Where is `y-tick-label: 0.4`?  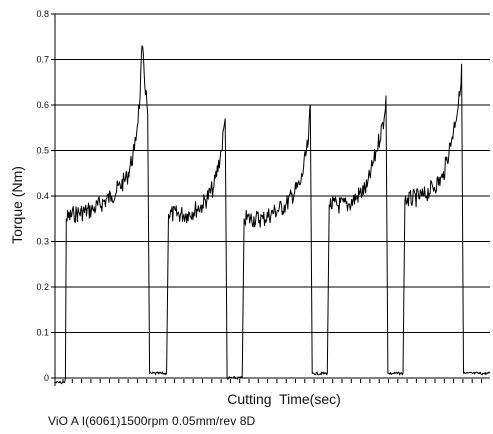
y-tick-label: 0.4 is located at coordinates (42, 196).